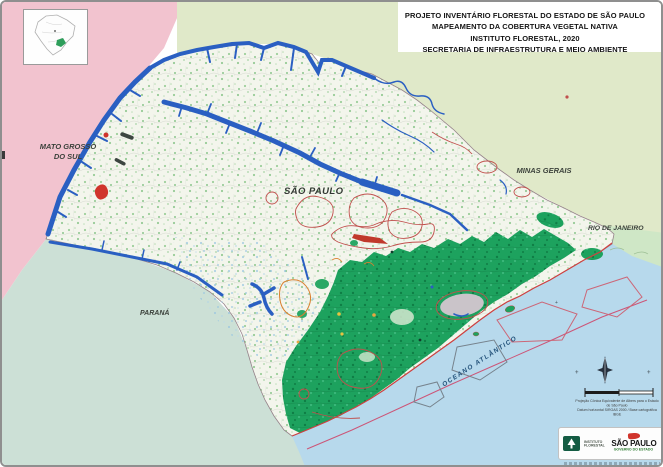 This screenshot has height=467, width=663. What do you see at coordinates (249, 298) in the screenshot?
I see `blue-speckle-zone` at bounding box center [249, 298].